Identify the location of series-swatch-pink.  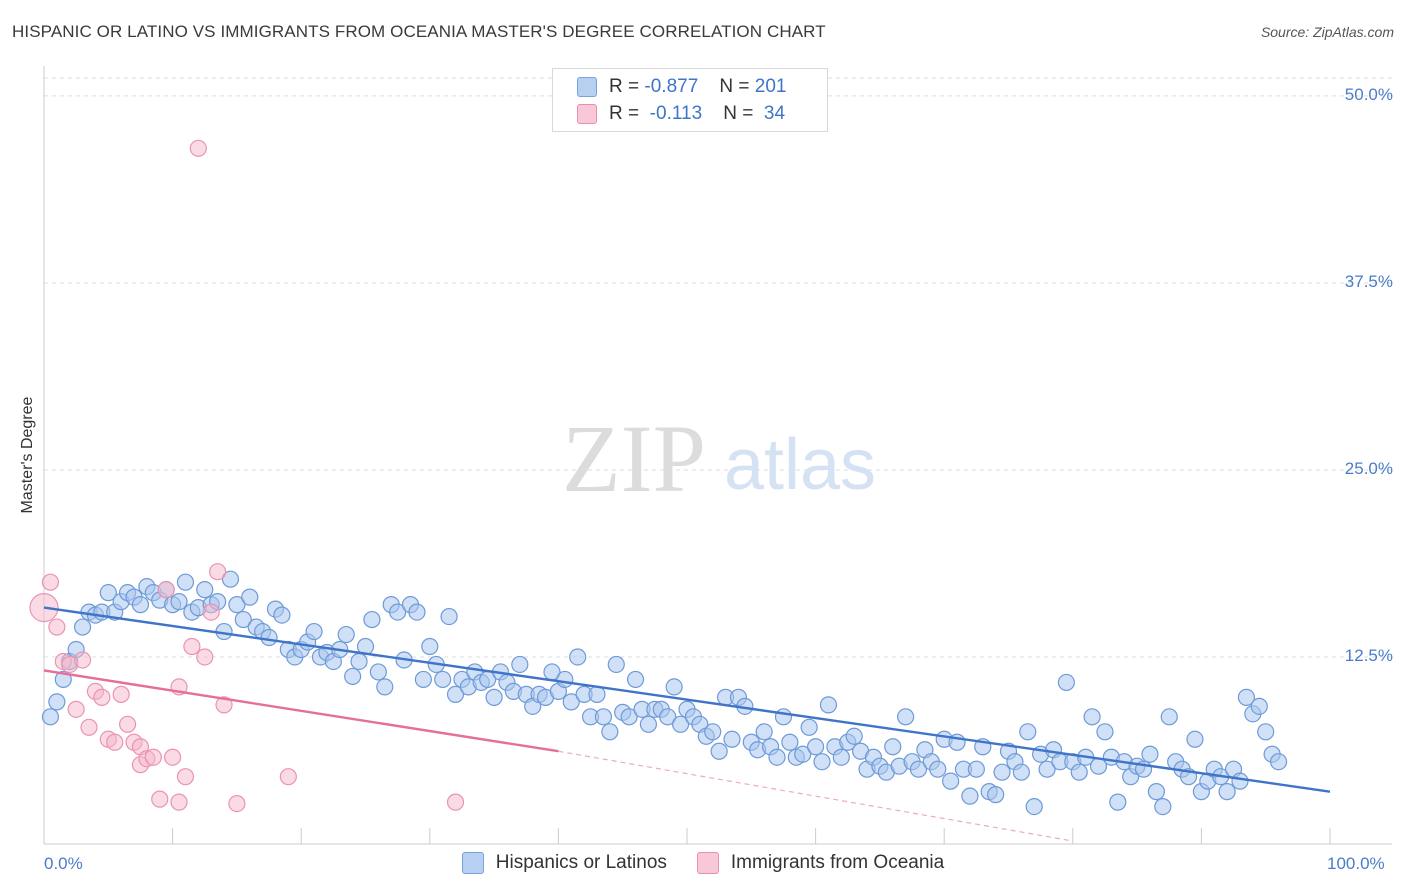
(707, 863).